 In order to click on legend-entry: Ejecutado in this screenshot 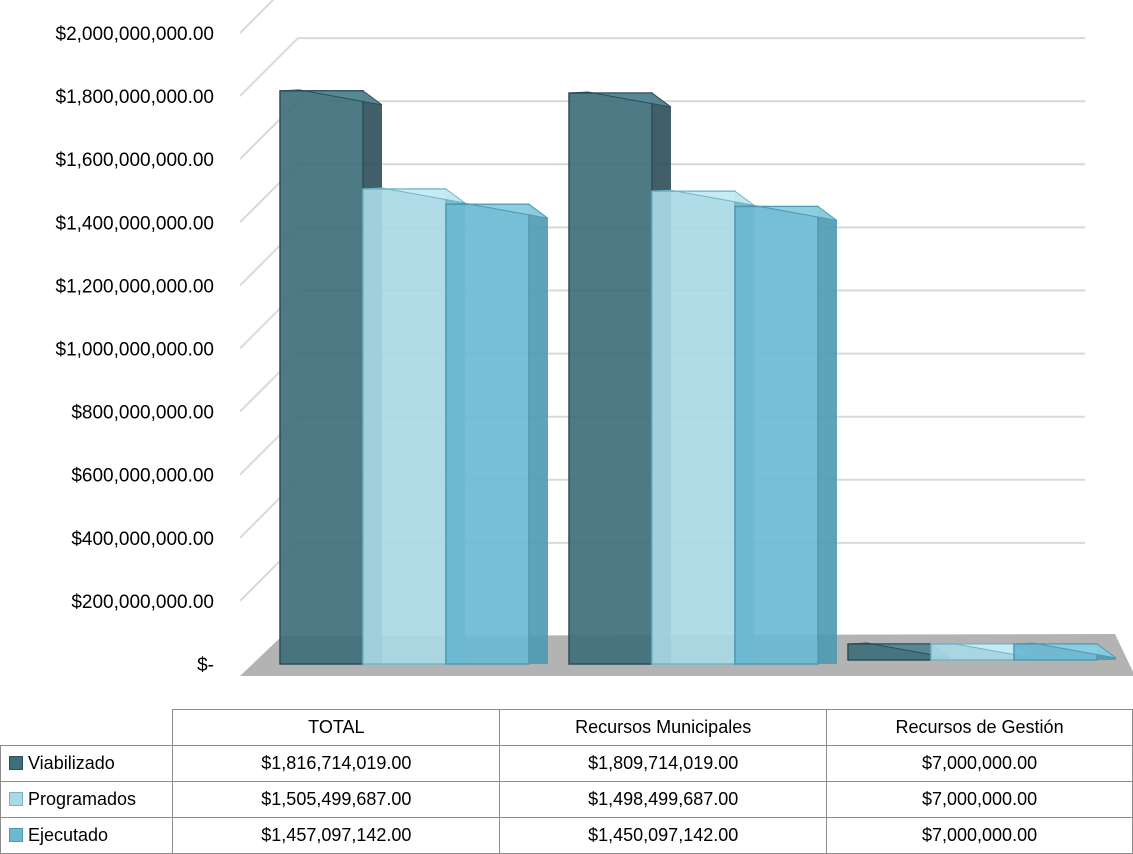, I will do `click(87, 835)`.